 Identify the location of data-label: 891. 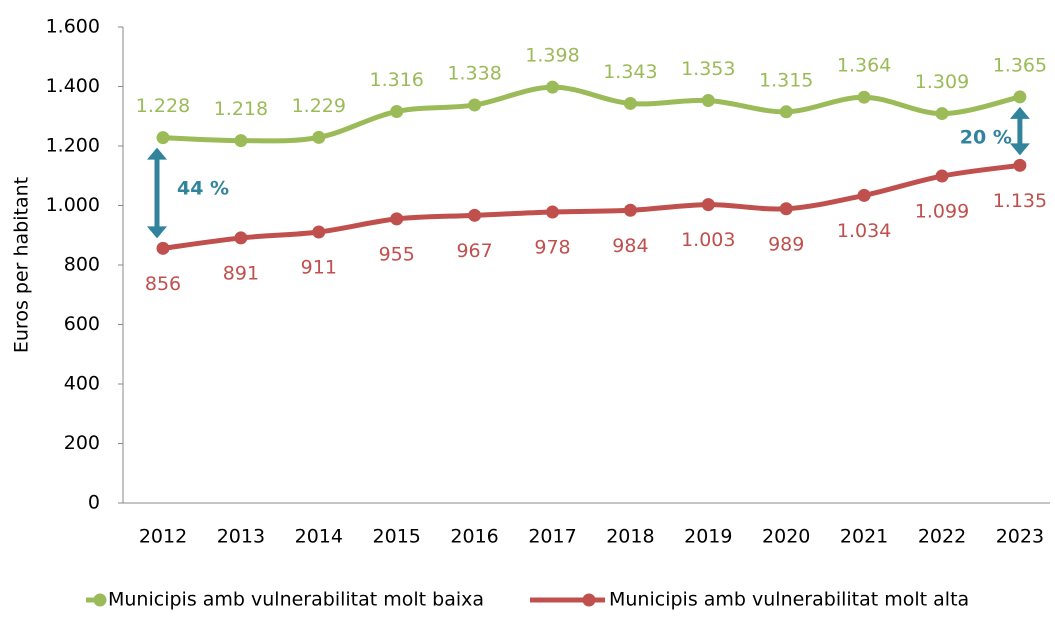
(241, 273).